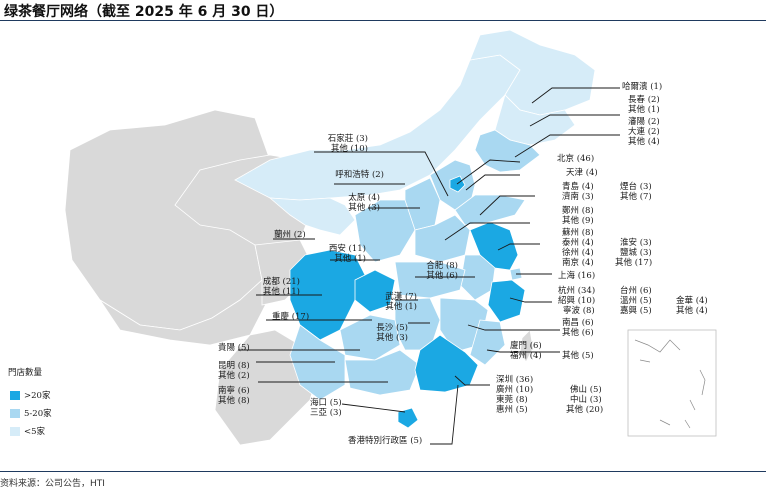  What do you see at coordinates (577, 276) in the screenshot?
I see `label-shanghai: 上海 (16)` at bounding box center [577, 276].